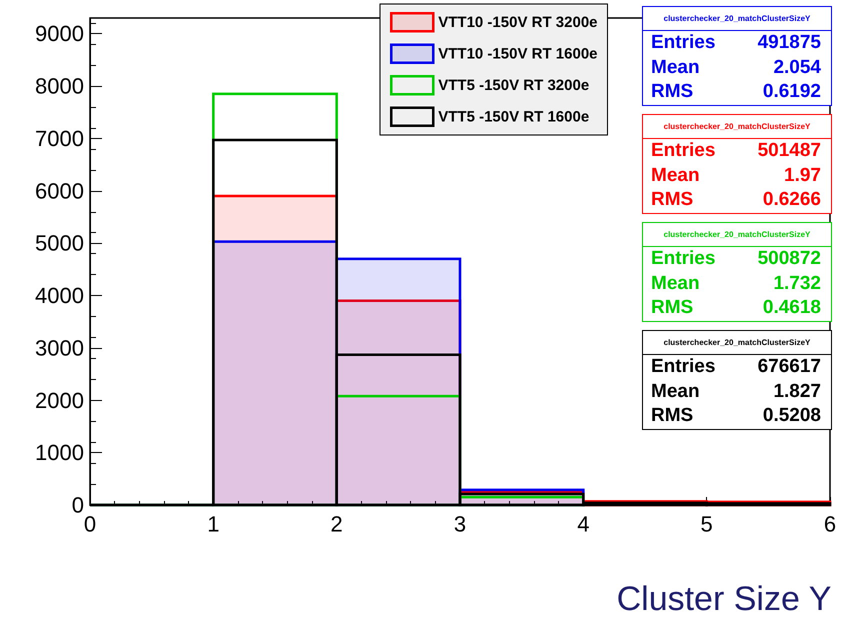 The image size is (846, 620). What do you see at coordinates (830, 524) in the screenshot?
I see `x-tick-label: 6` at bounding box center [830, 524].